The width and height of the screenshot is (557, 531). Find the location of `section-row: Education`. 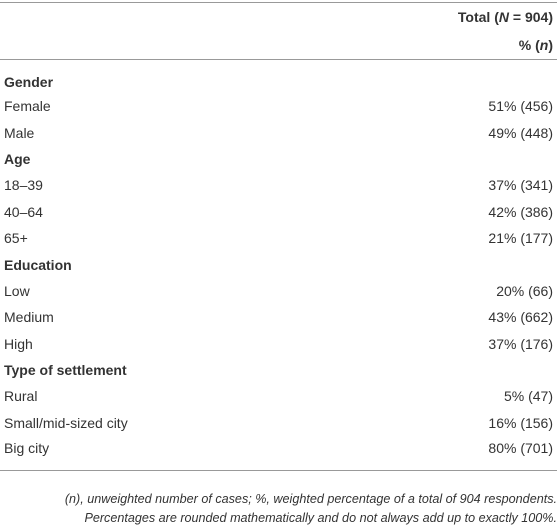

section-row: Education is located at coordinates (278, 264).